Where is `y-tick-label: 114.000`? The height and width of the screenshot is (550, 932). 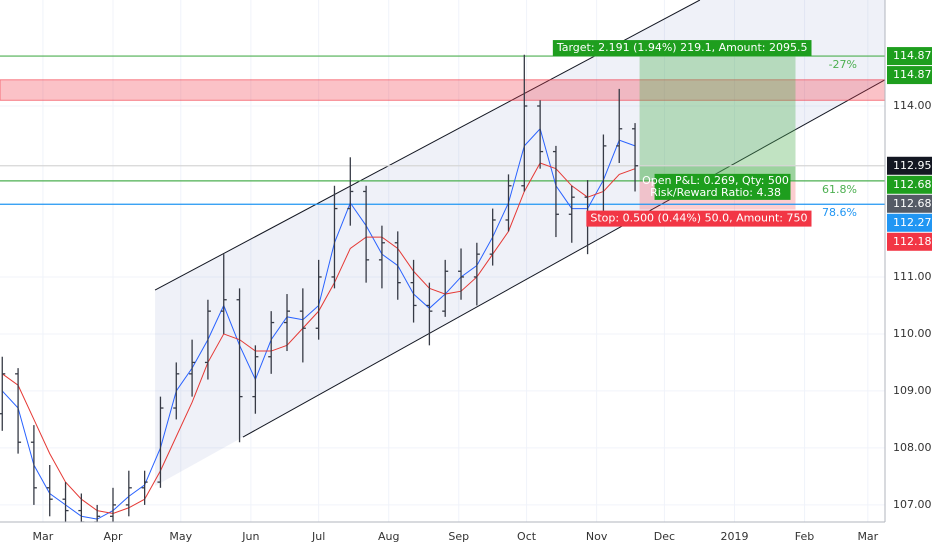 y-tick-label: 114.000 is located at coordinates (912, 105).